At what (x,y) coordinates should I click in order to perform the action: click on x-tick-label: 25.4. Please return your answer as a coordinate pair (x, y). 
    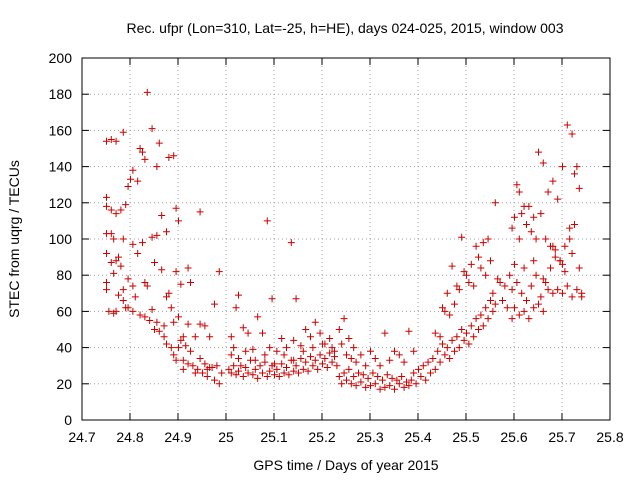
    Looking at the image, I should click on (417, 437).